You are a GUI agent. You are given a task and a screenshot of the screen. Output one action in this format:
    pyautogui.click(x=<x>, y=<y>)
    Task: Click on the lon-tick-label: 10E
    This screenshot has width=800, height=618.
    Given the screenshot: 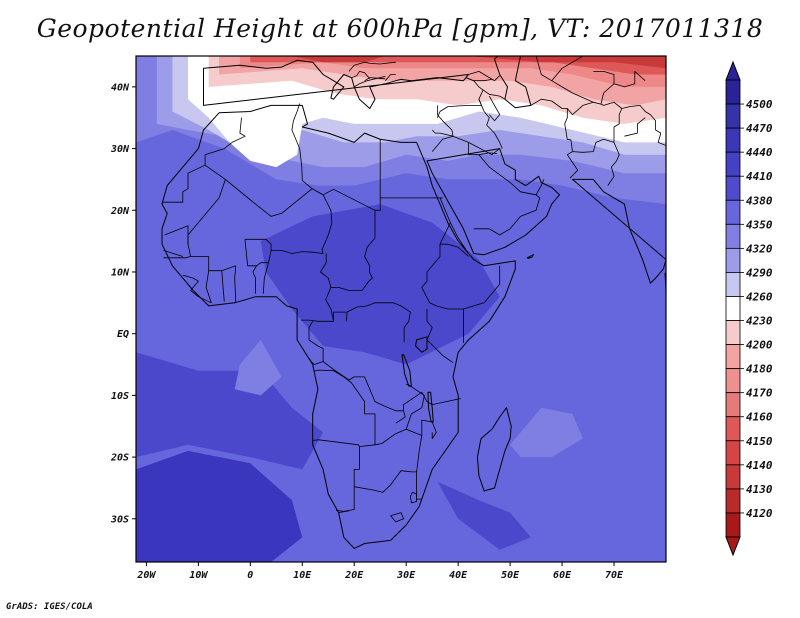 What is the action you would take?
    pyautogui.click(x=302, y=575)
    